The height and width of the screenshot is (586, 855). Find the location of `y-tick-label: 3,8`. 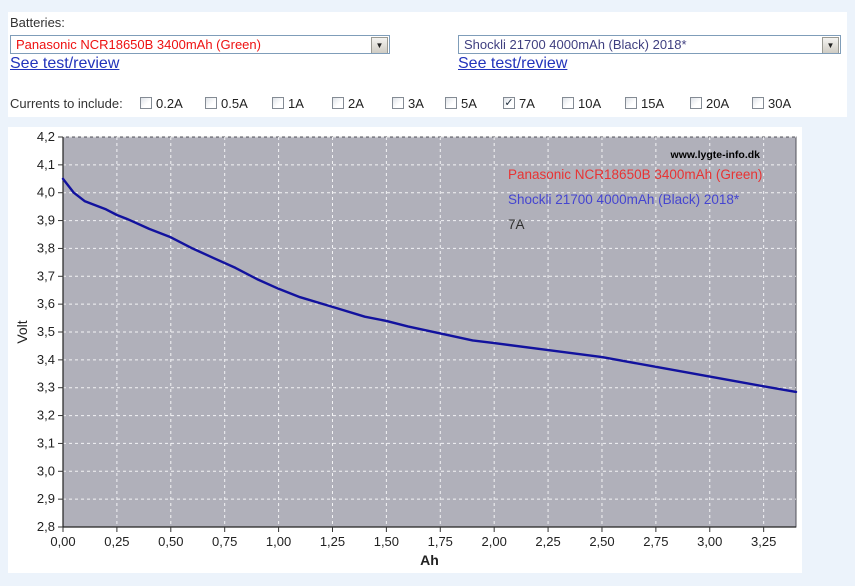

y-tick-label: 3,8 is located at coordinates (46, 247).